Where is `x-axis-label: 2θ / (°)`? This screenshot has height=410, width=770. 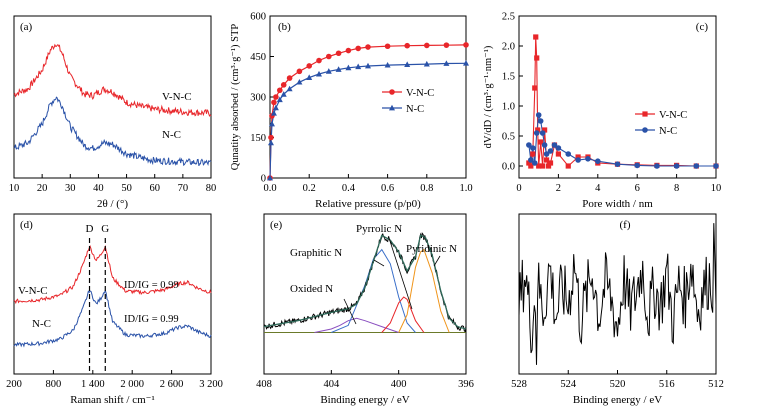
x-axis-label: 2θ / (°) is located at coordinates (112, 204).